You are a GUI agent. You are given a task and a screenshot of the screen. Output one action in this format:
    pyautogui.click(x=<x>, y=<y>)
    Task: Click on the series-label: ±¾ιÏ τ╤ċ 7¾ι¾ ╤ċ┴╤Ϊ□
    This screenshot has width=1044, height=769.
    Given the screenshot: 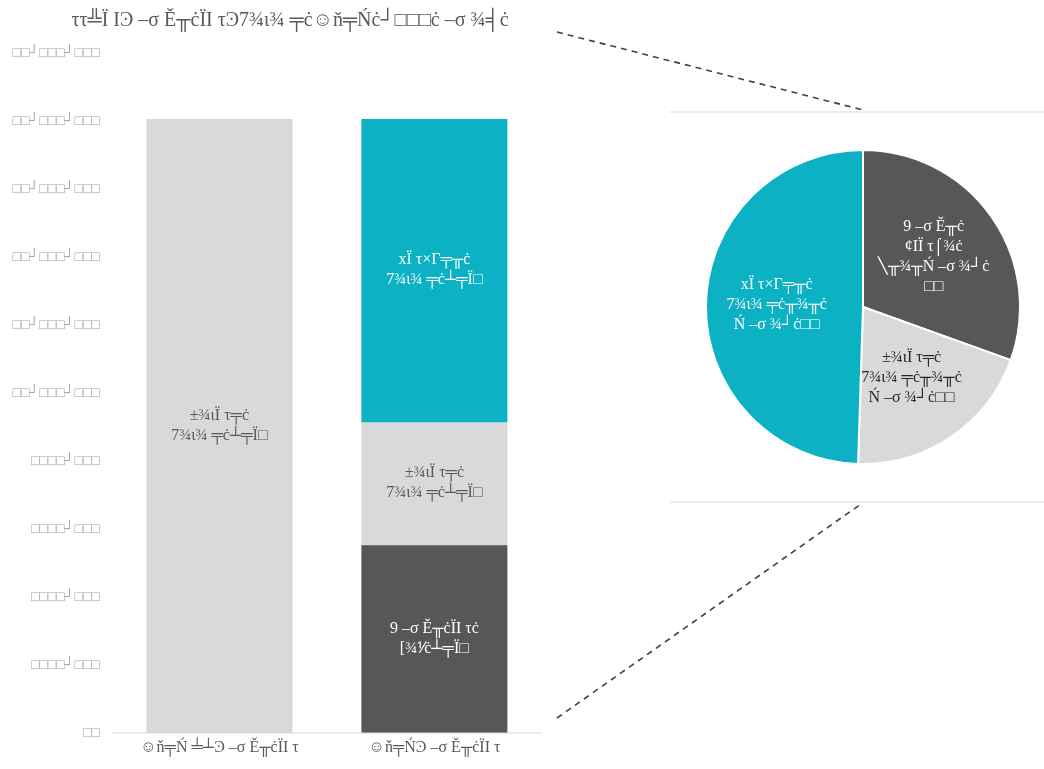 What is the action you would take?
    pyautogui.click(x=219, y=425)
    